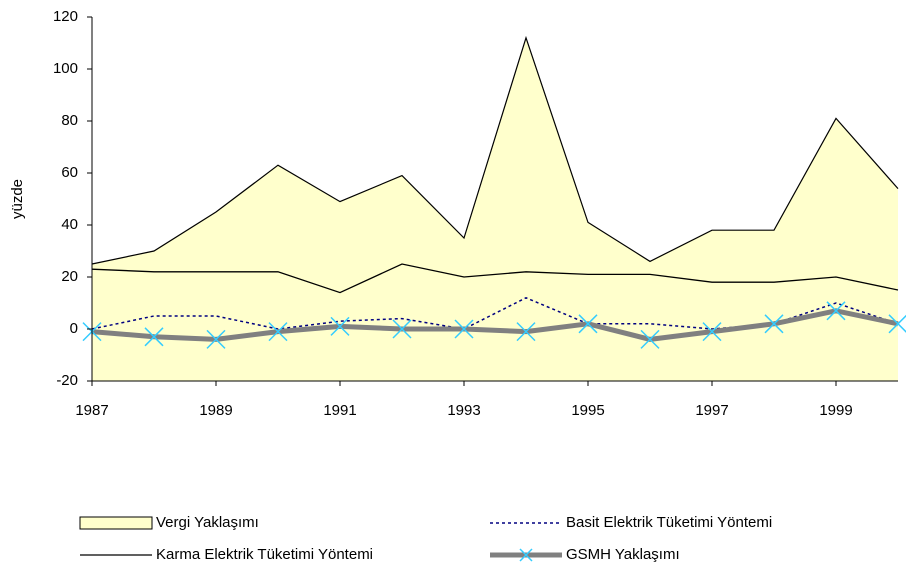  Describe the element at coordinates (65, 68) in the screenshot. I see `y-tick-label: 100` at that location.